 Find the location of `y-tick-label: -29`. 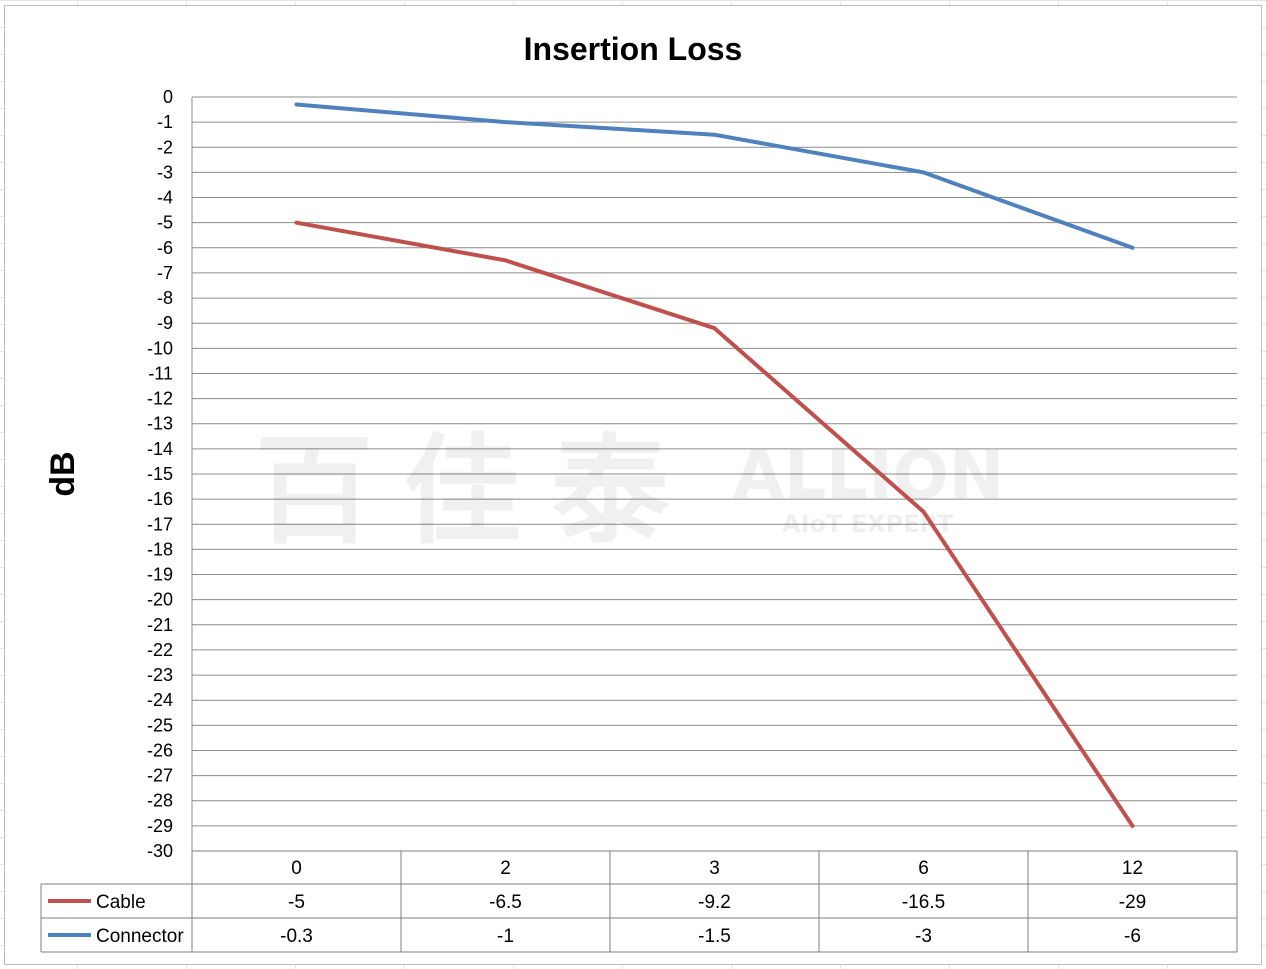

y-tick-label: -29 is located at coordinates (160, 826).